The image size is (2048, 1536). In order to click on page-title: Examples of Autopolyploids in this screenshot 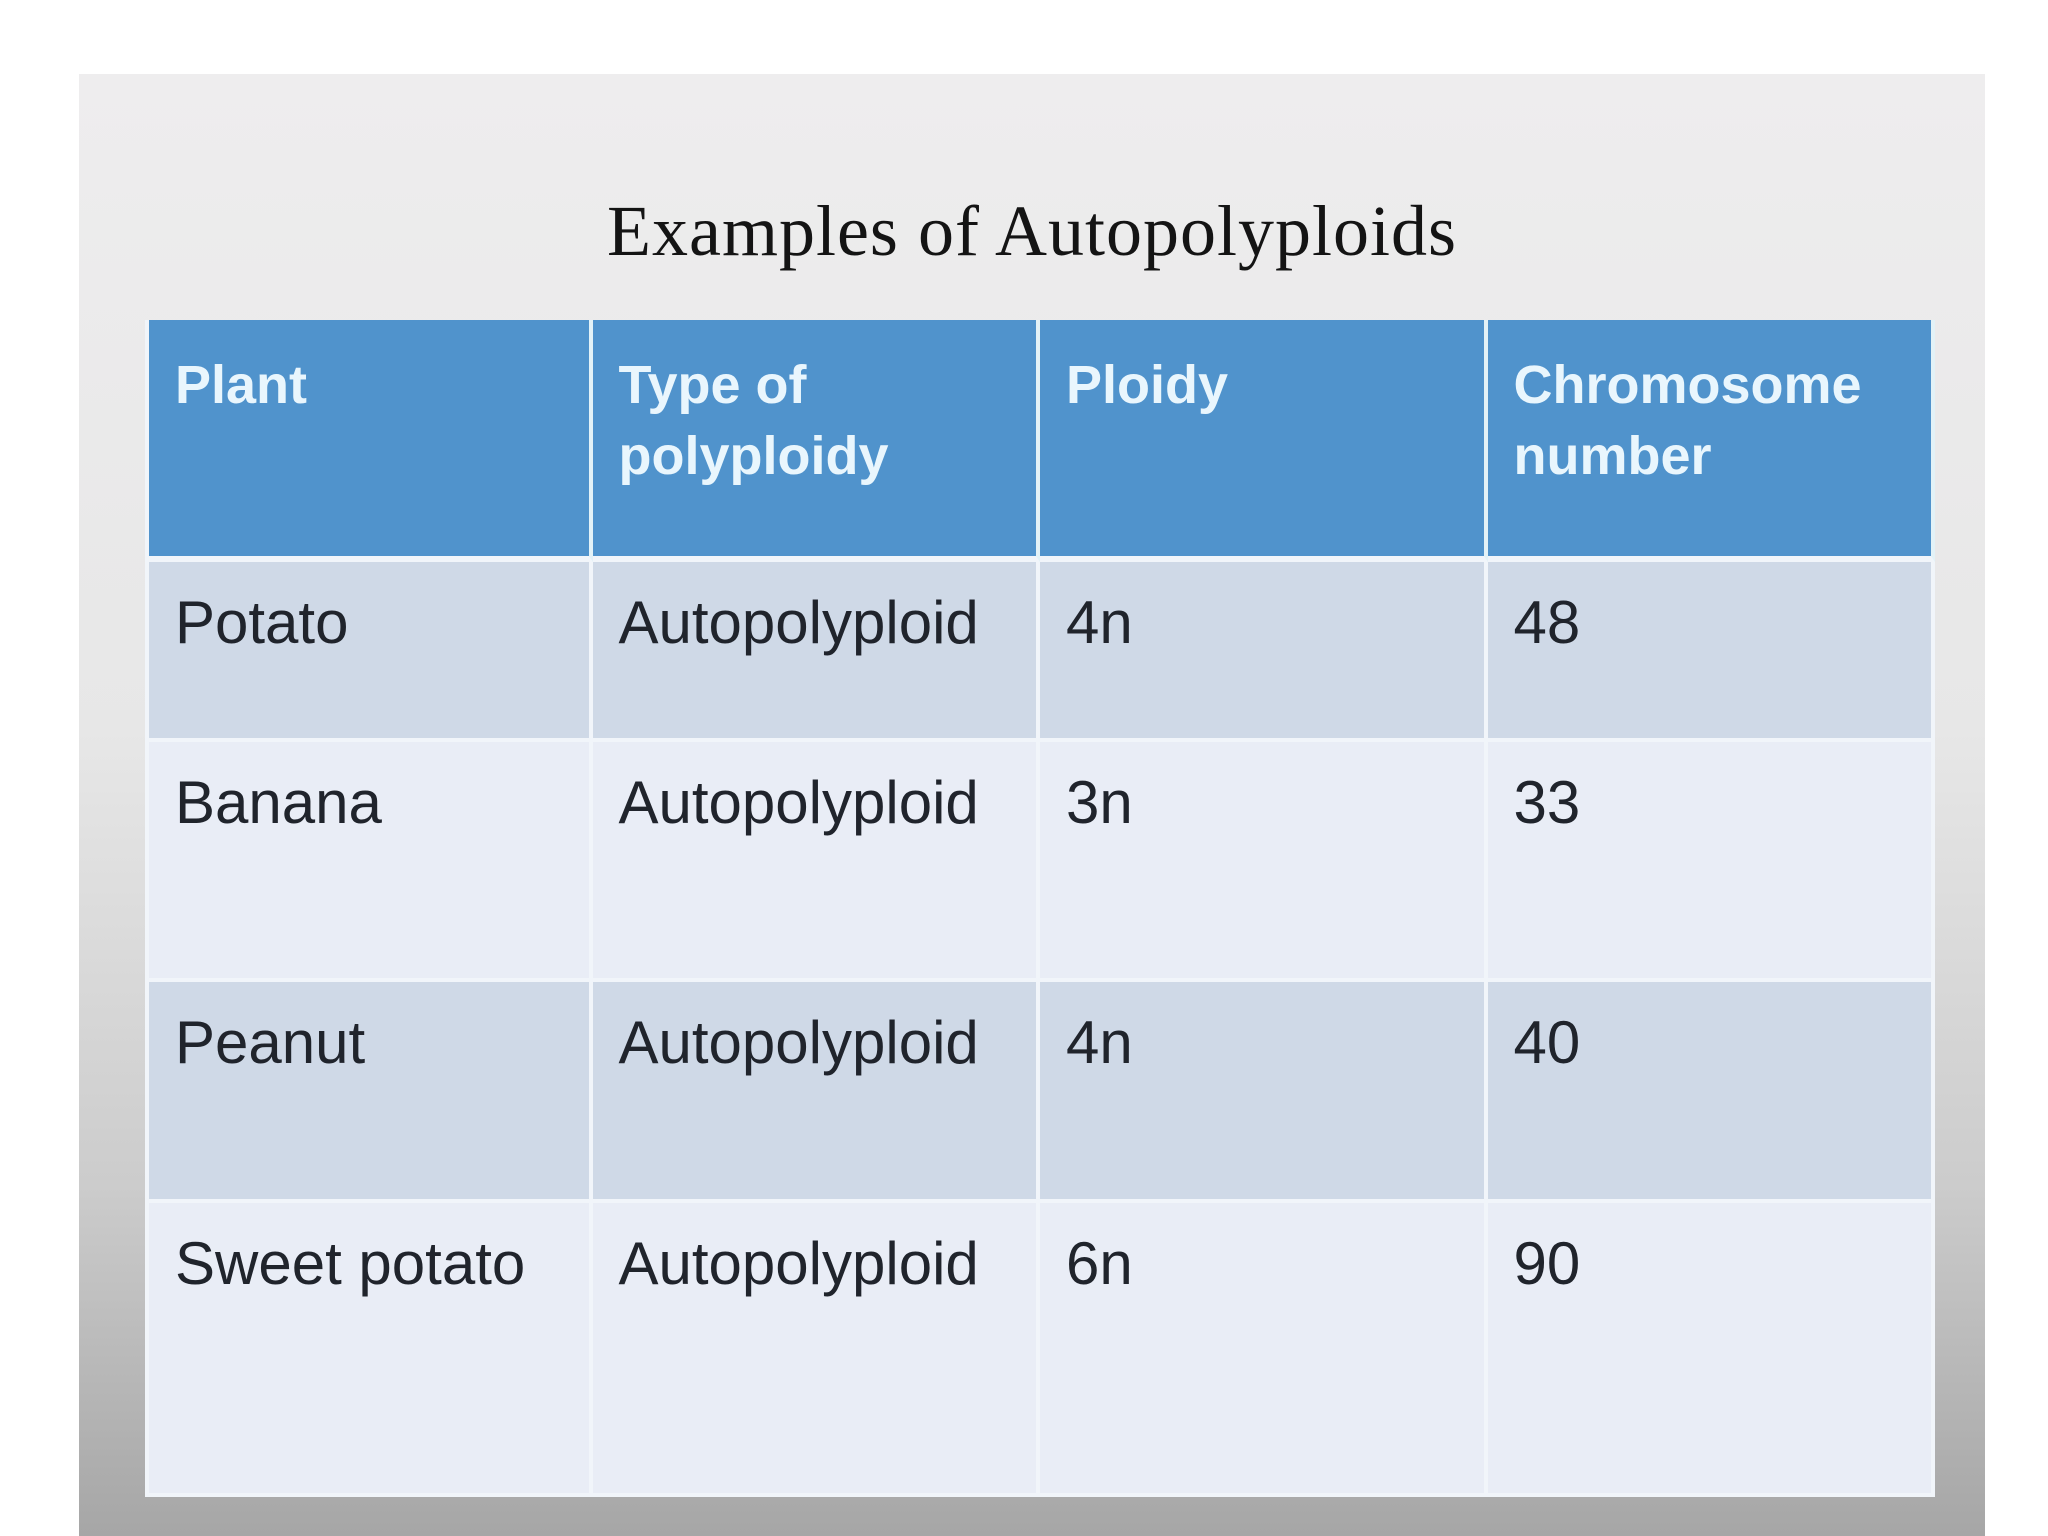, I will do `click(1032, 231)`.